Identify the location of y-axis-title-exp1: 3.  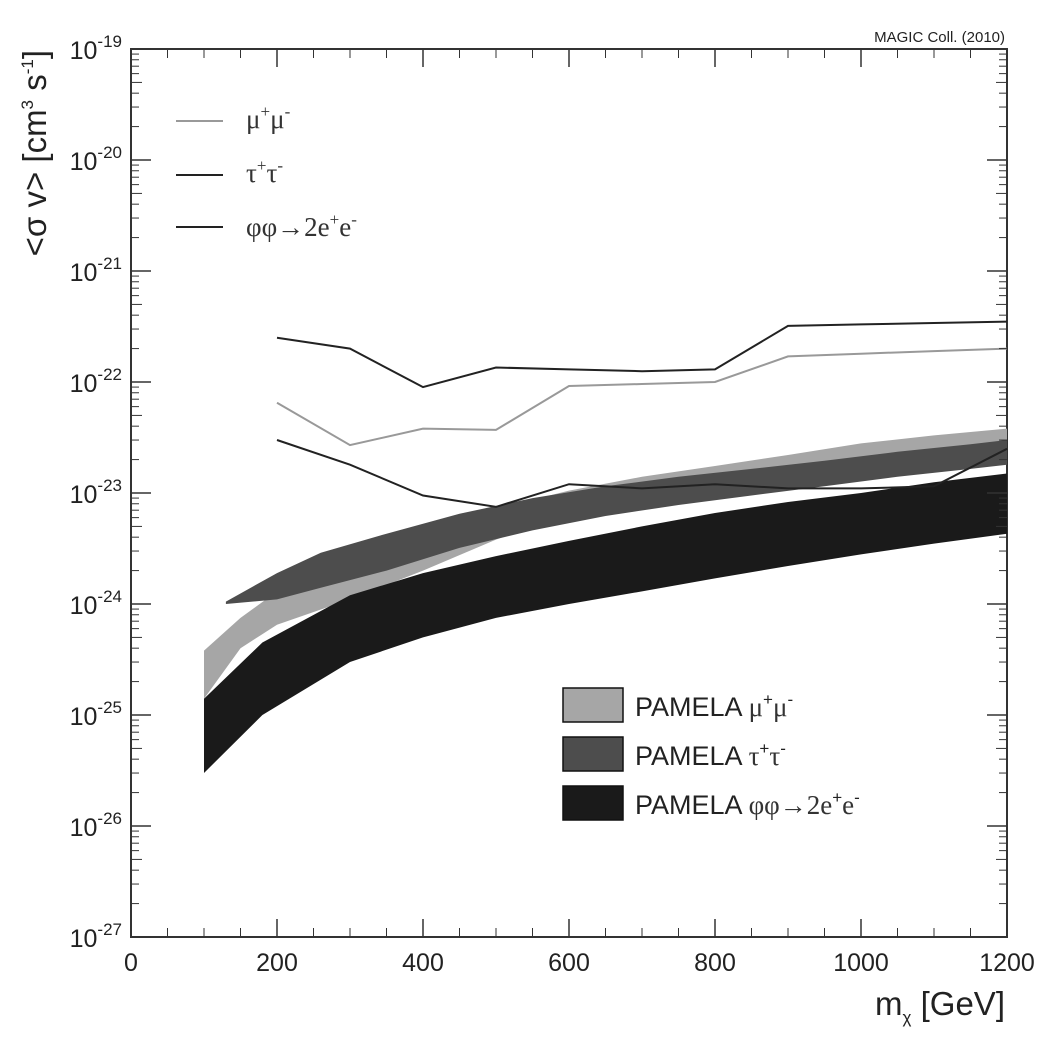
(27, 104).